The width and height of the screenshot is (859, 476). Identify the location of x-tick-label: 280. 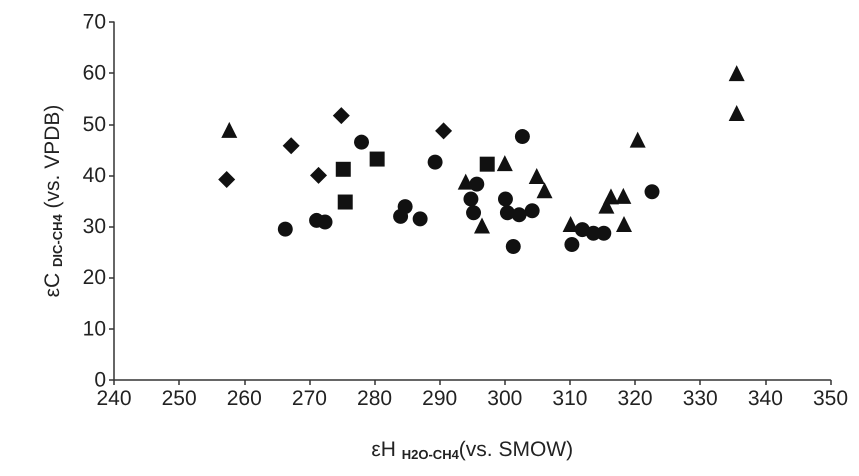
(374, 398).